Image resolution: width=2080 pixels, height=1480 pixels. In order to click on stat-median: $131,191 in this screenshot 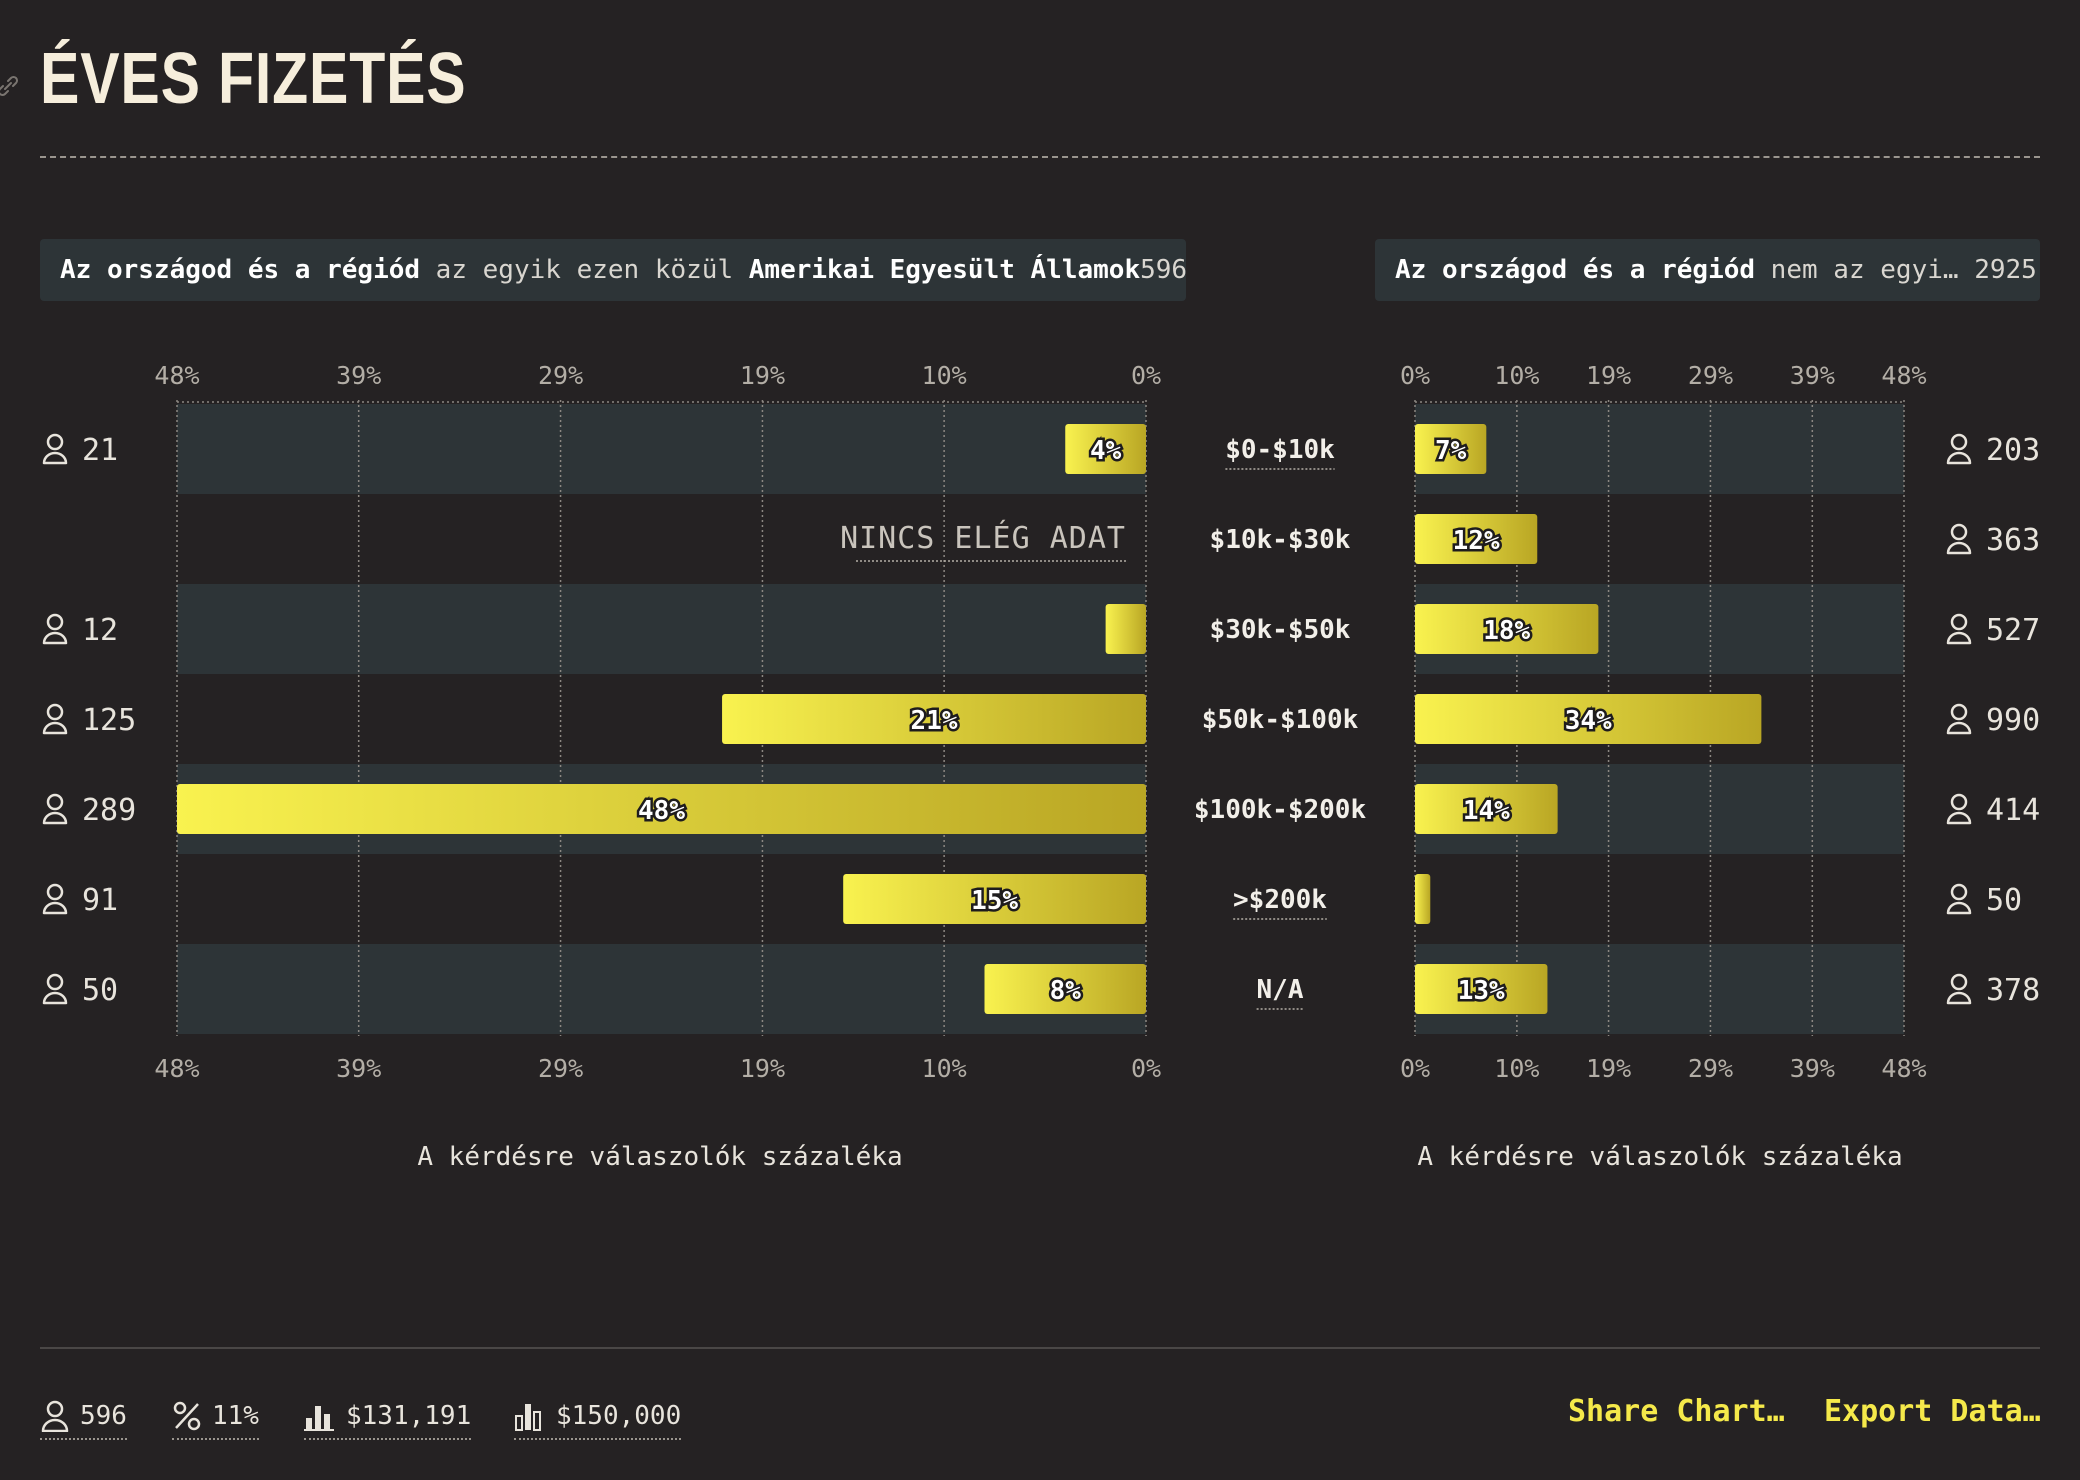, I will do `click(388, 1418)`.